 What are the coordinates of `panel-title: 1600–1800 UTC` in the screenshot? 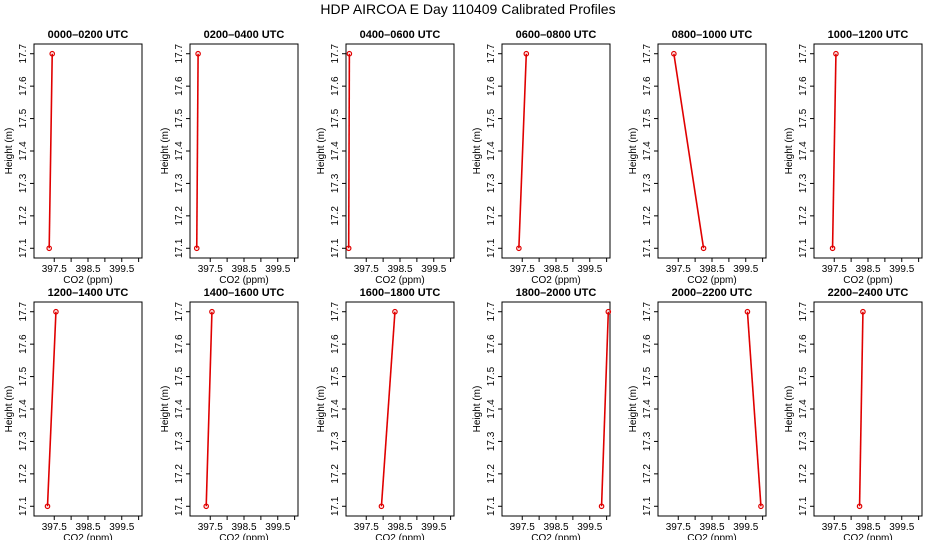 It's located at (400, 293).